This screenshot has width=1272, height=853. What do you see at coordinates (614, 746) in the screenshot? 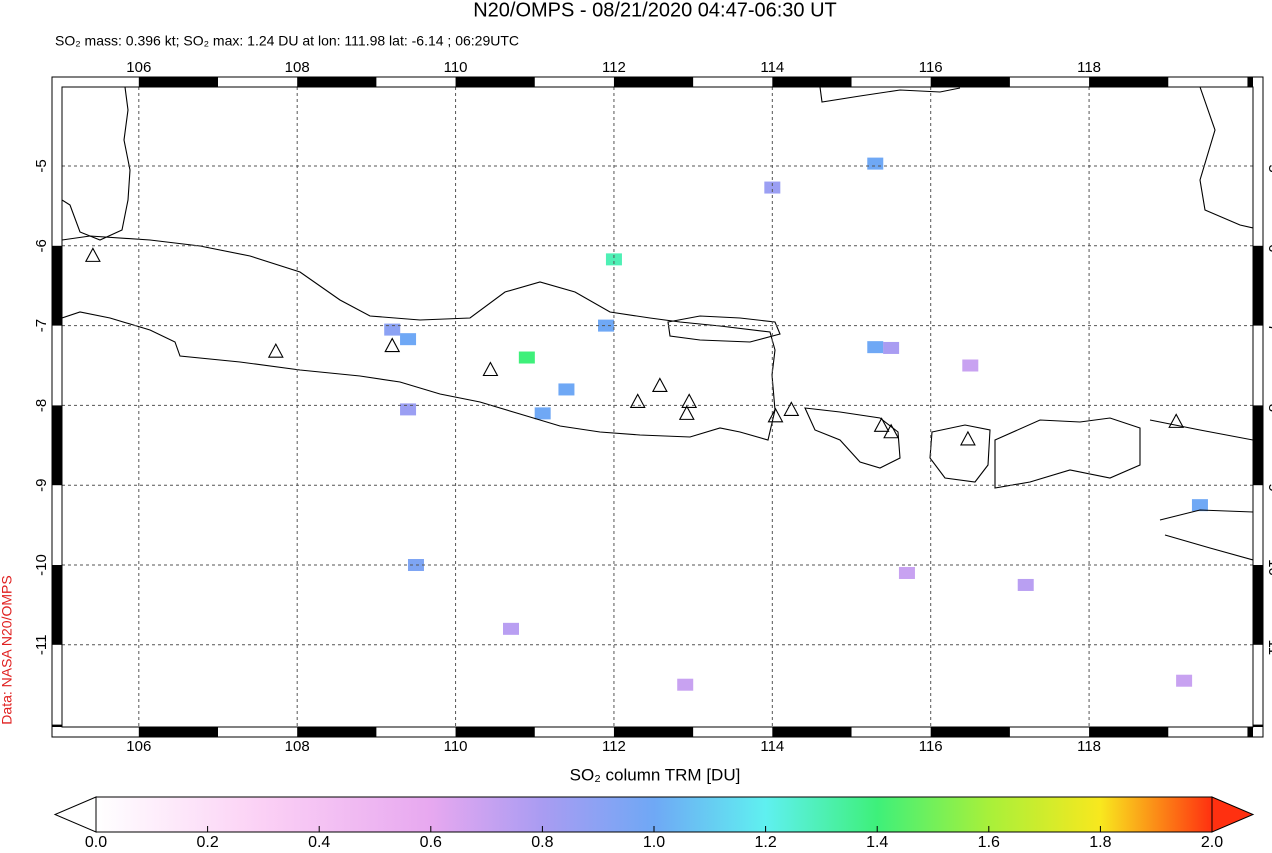
I see `x-tick-label: 112` at bounding box center [614, 746].